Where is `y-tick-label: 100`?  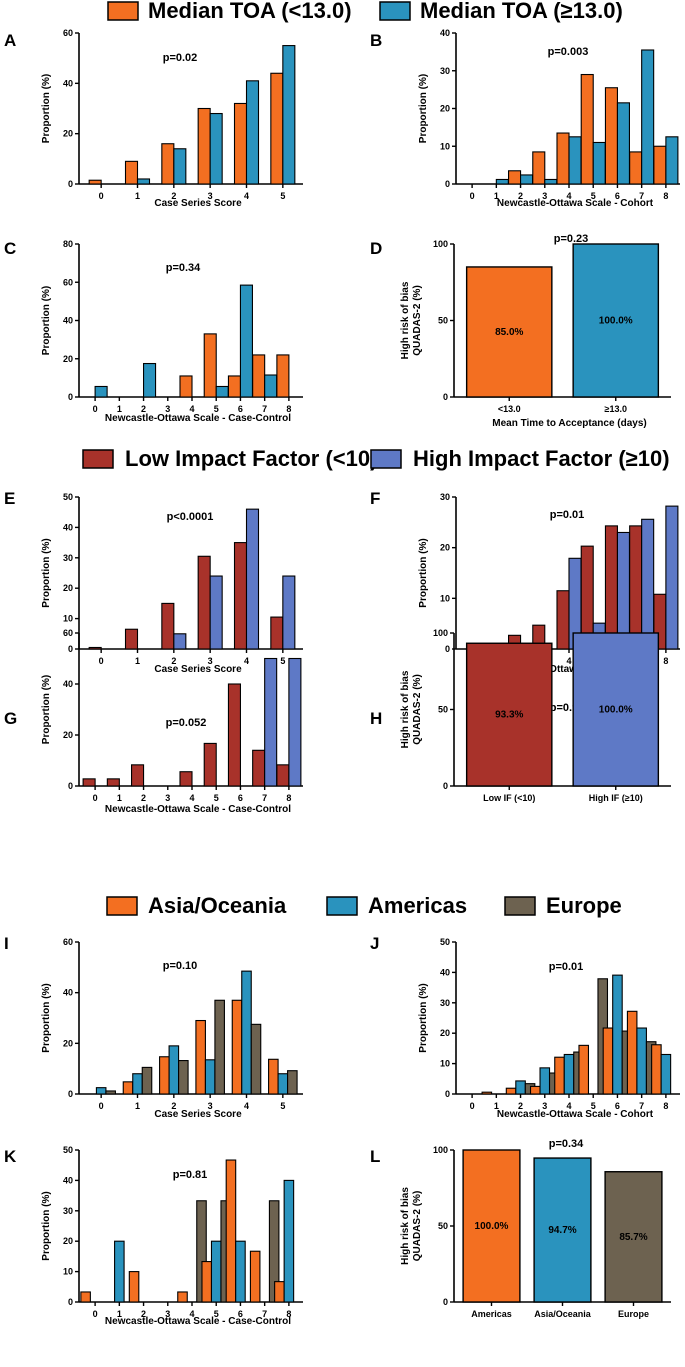 y-tick-label: 100 is located at coordinates (440, 1150).